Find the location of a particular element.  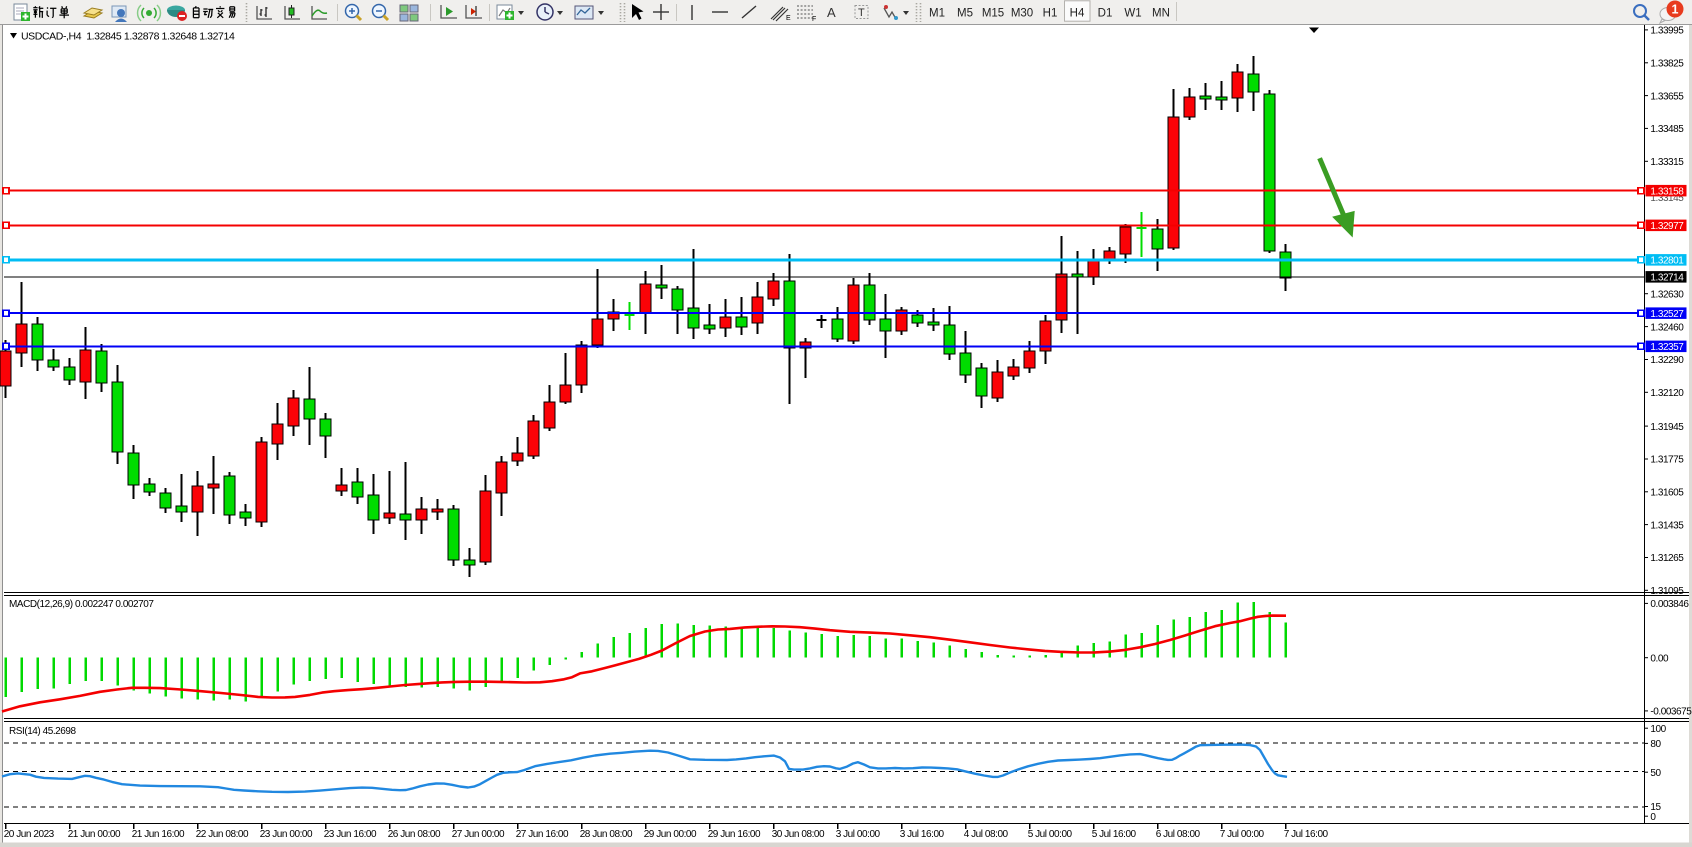

svg-text: 1.33655 is located at coordinates (1667, 96).